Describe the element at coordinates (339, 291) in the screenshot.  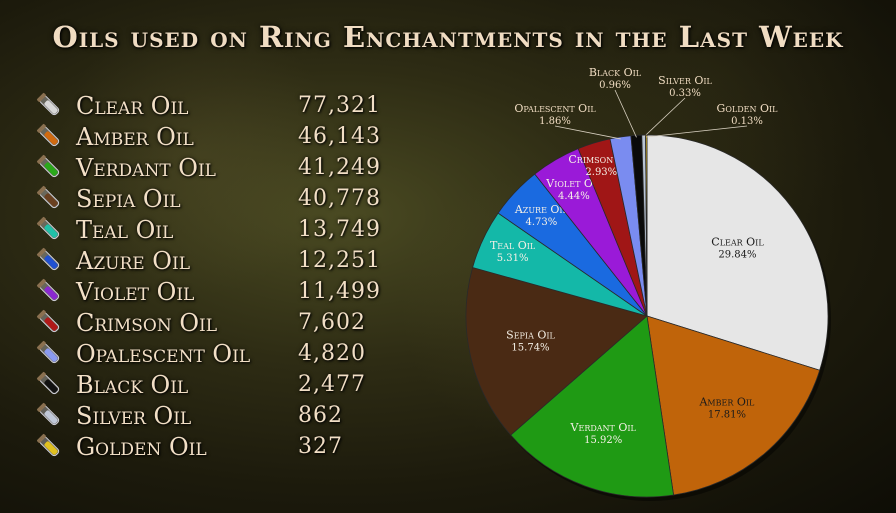
I see `legend-count: 11,499` at that location.